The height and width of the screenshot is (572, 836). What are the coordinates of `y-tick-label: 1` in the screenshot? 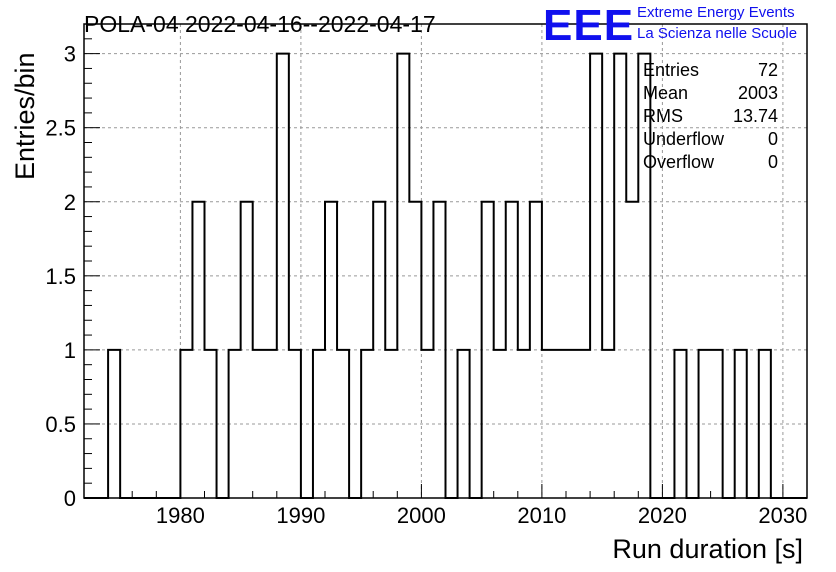 It's located at (70, 350).